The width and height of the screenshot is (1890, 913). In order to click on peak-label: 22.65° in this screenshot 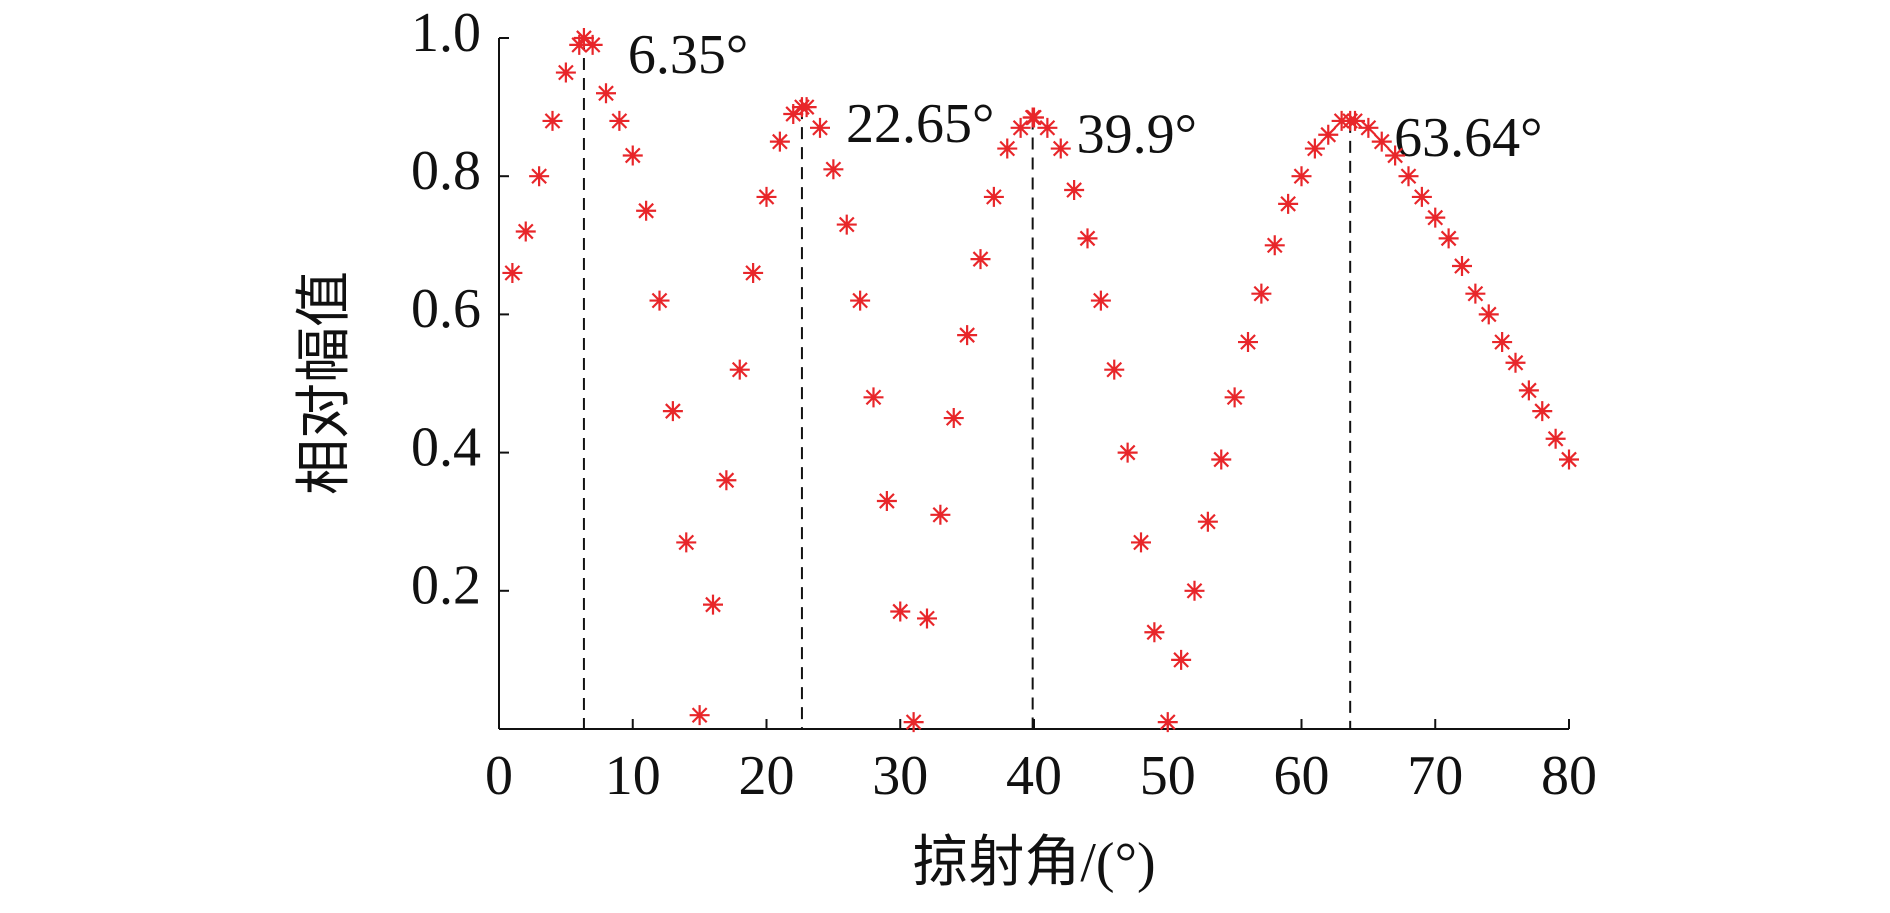, I will do `click(920, 124)`.